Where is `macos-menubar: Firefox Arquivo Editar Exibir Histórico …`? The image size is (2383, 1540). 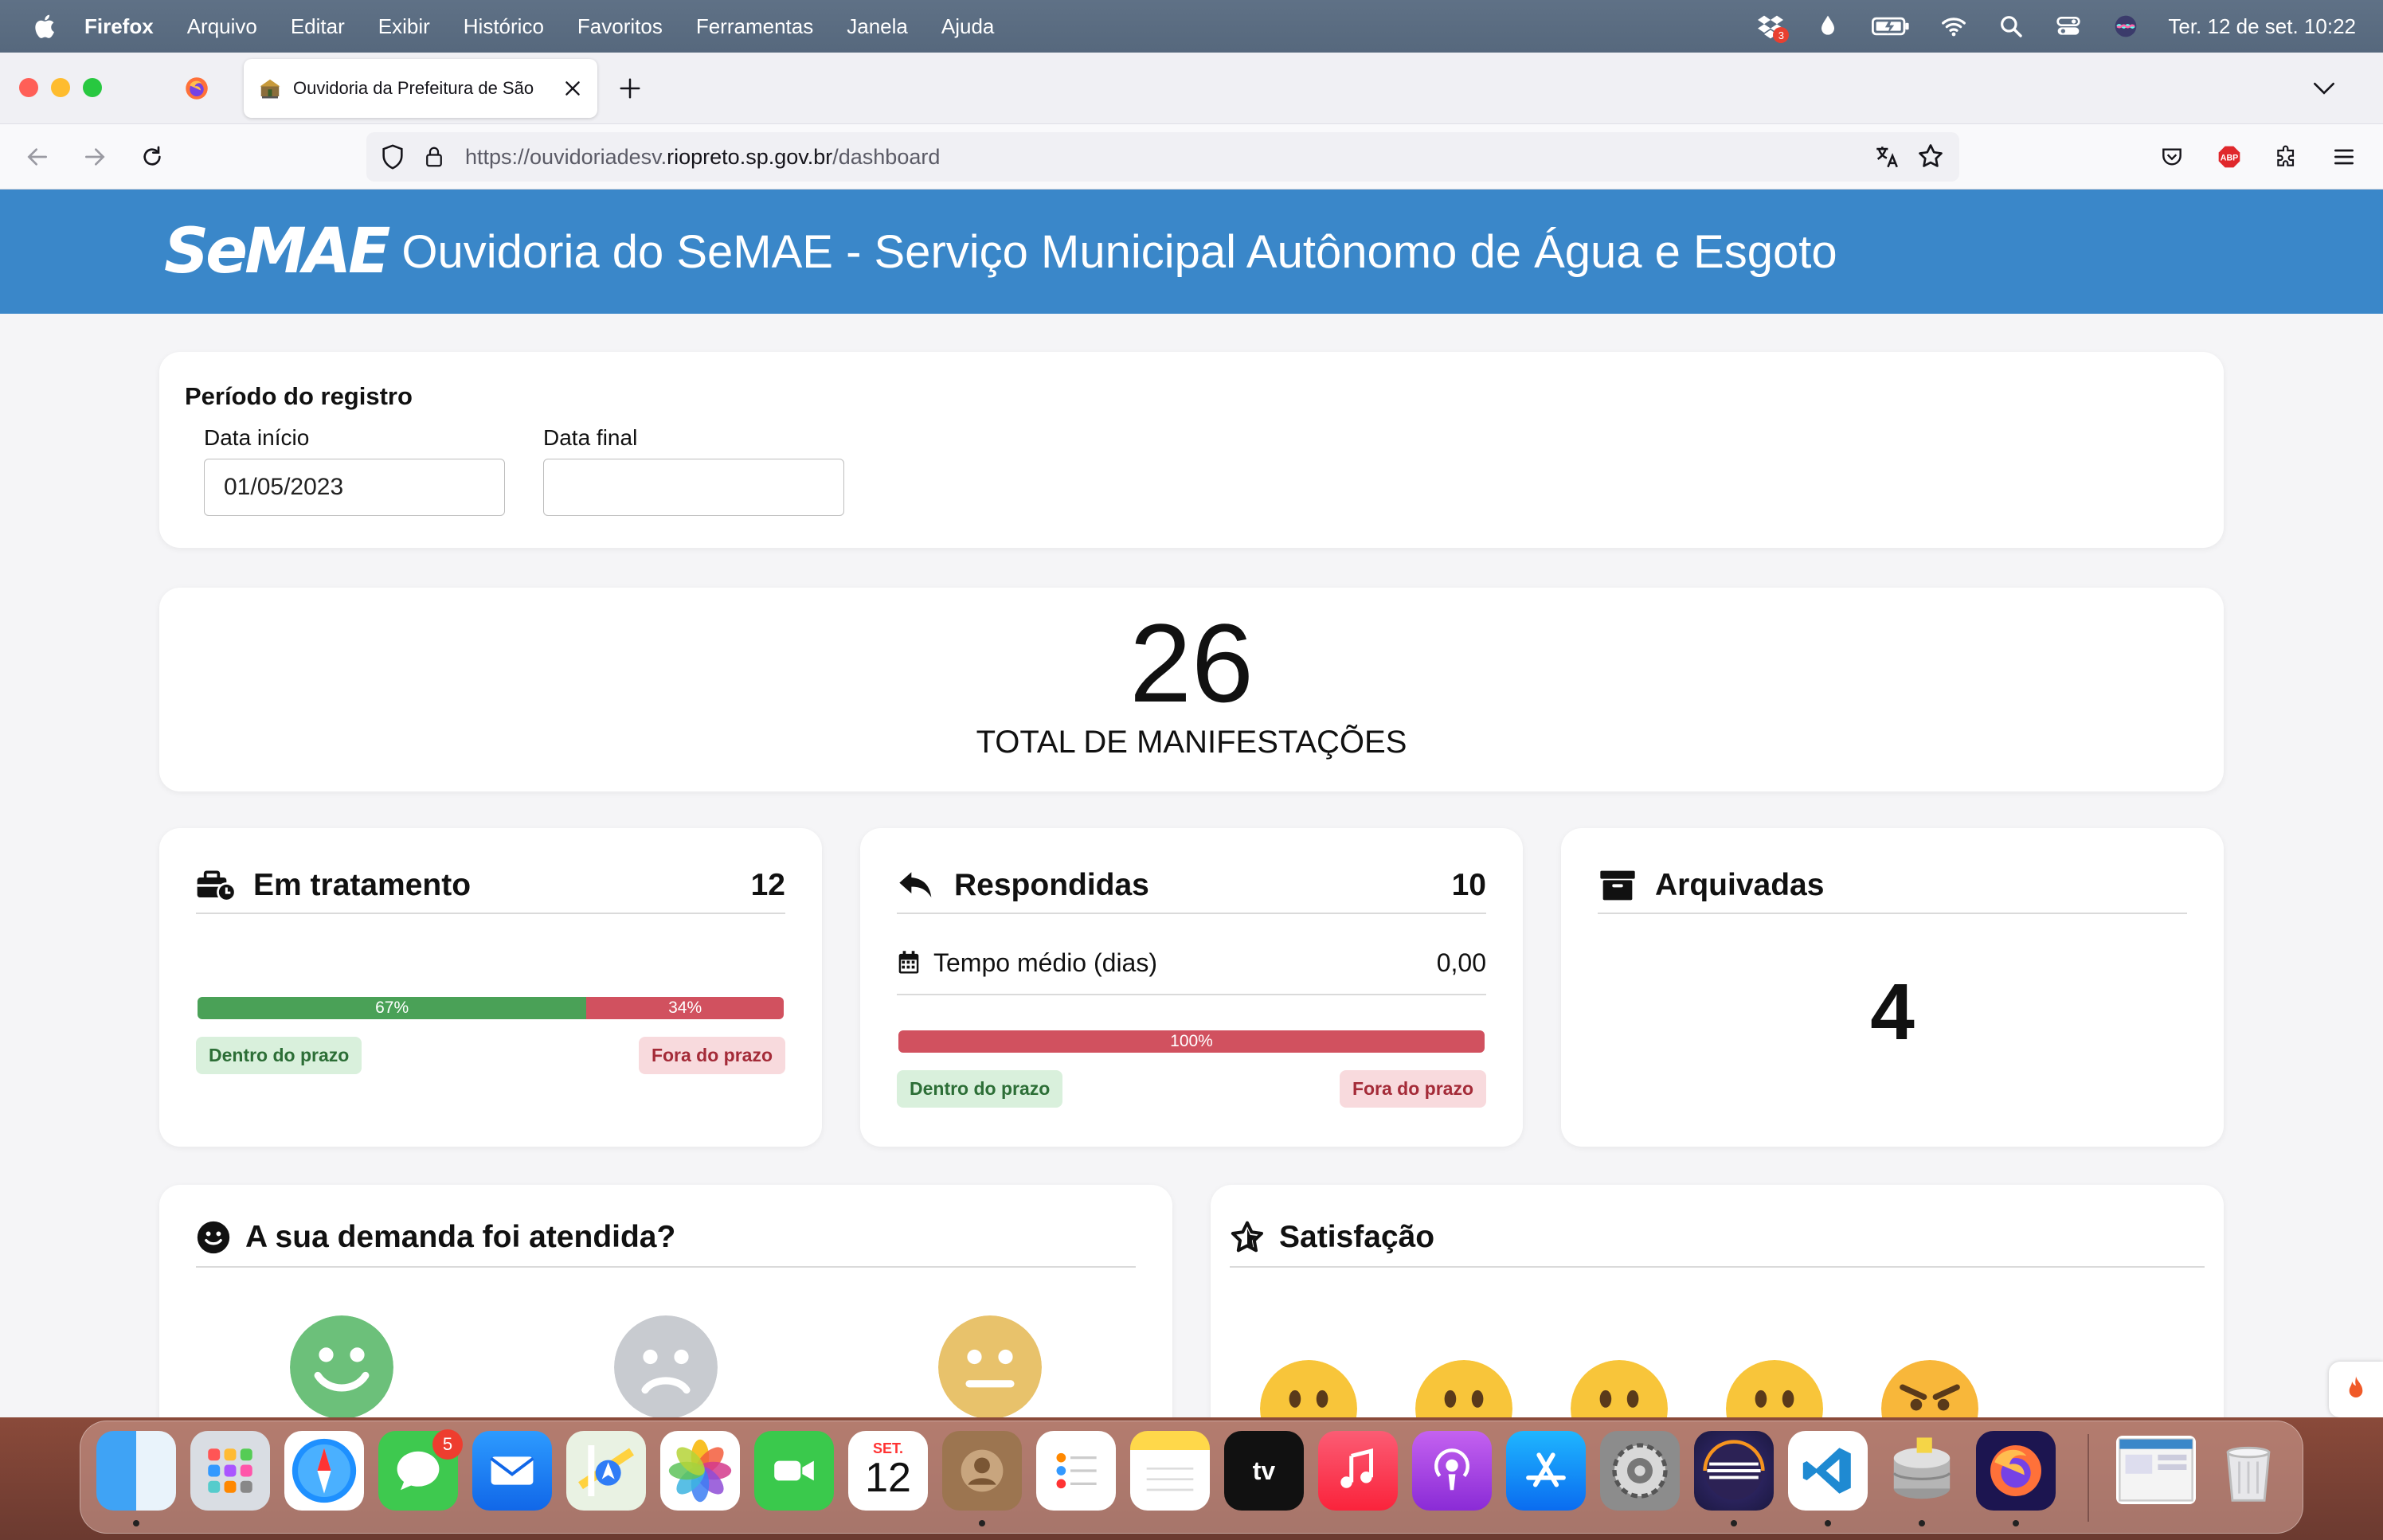 macos-menubar: Firefox Arquivo Editar Exibir Histórico … is located at coordinates (1191, 26).